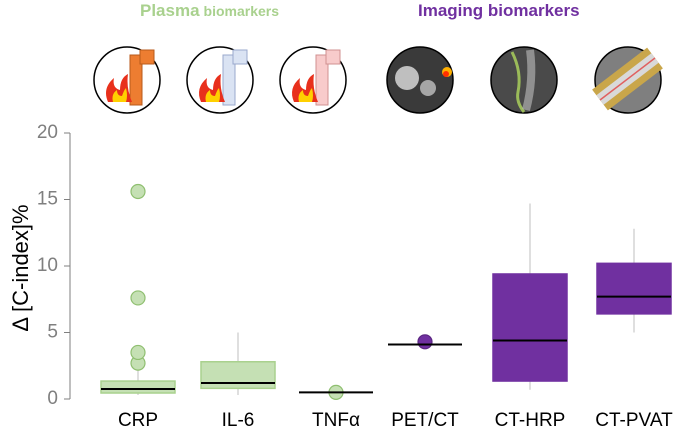 This screenshot has width=685, height=435. I want to click on icon-cthrp, so click(524, 80).